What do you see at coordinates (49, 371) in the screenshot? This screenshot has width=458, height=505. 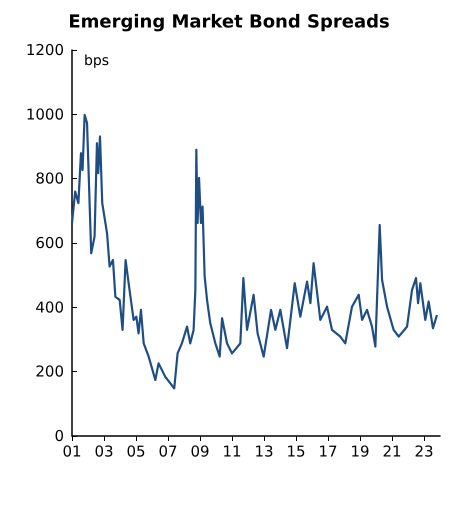 I see `y-tick-label: 200` at bounding box center [49, 371].